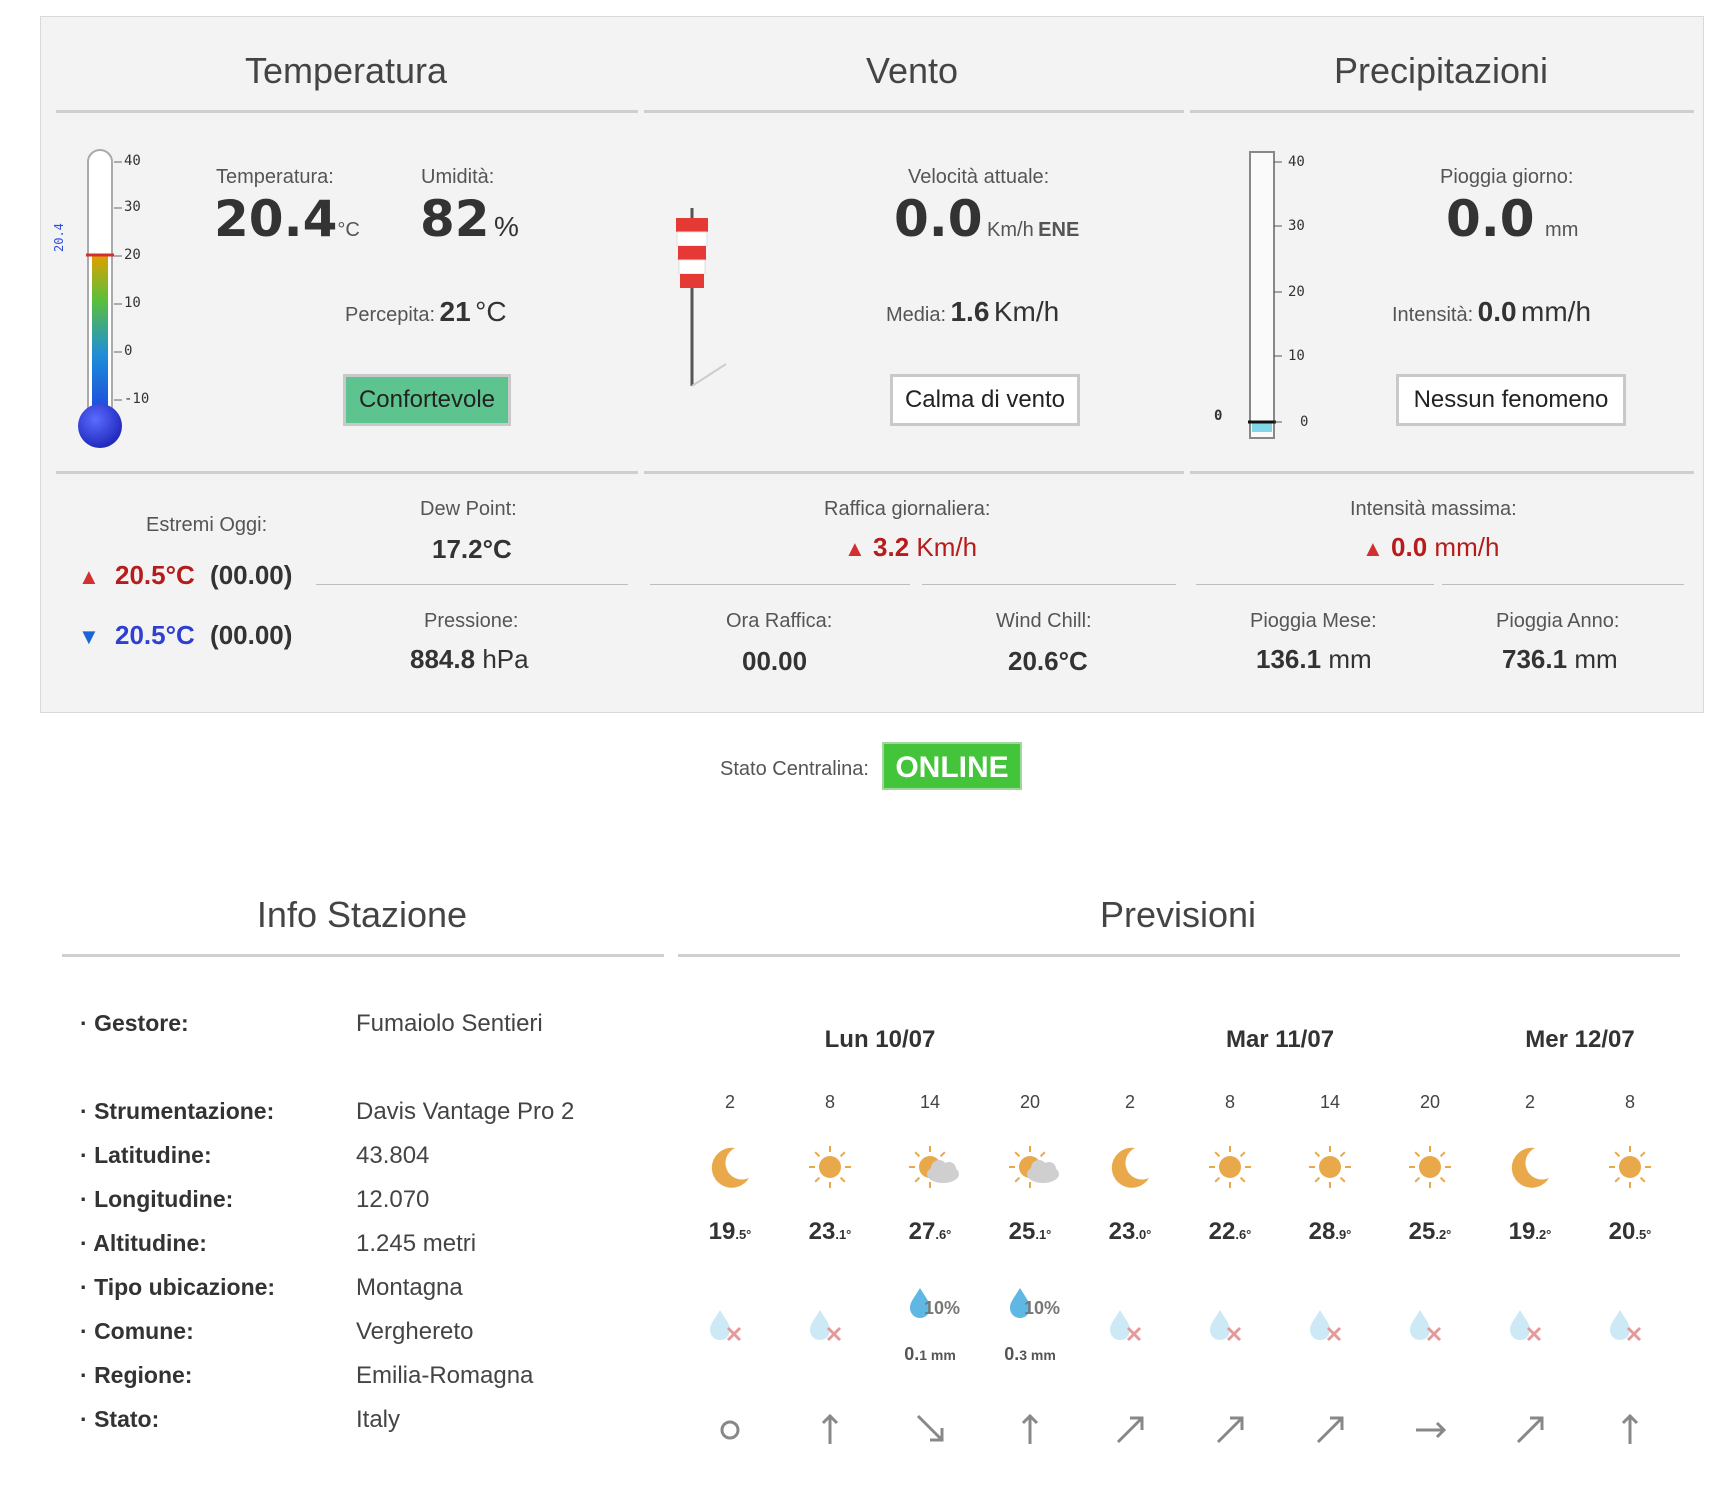  What do you see at coordinates (985, 400) in the screenshot?
I see `wind-status-badge: Calma di vento` at bounding box center [985, 400].